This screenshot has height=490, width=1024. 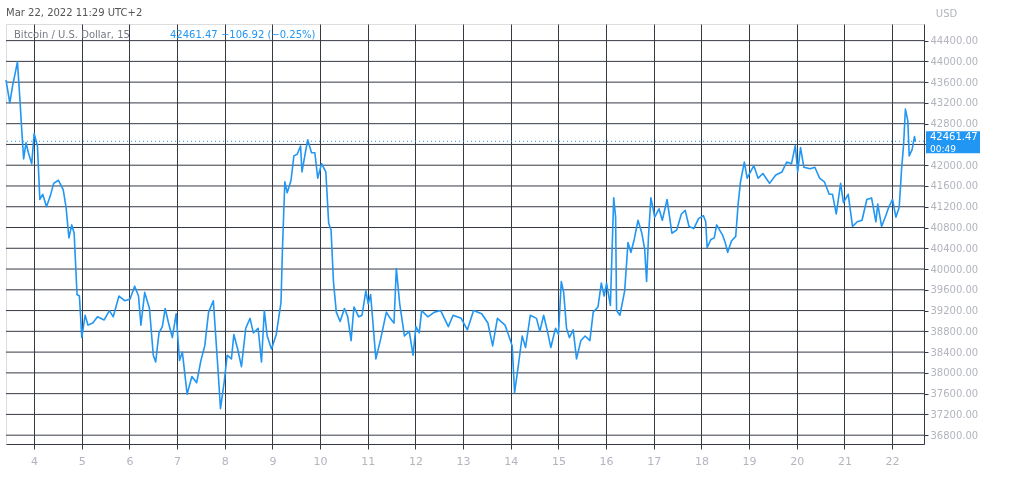 I want to click on x-tick-label: 8, so click(x=225, y=461).